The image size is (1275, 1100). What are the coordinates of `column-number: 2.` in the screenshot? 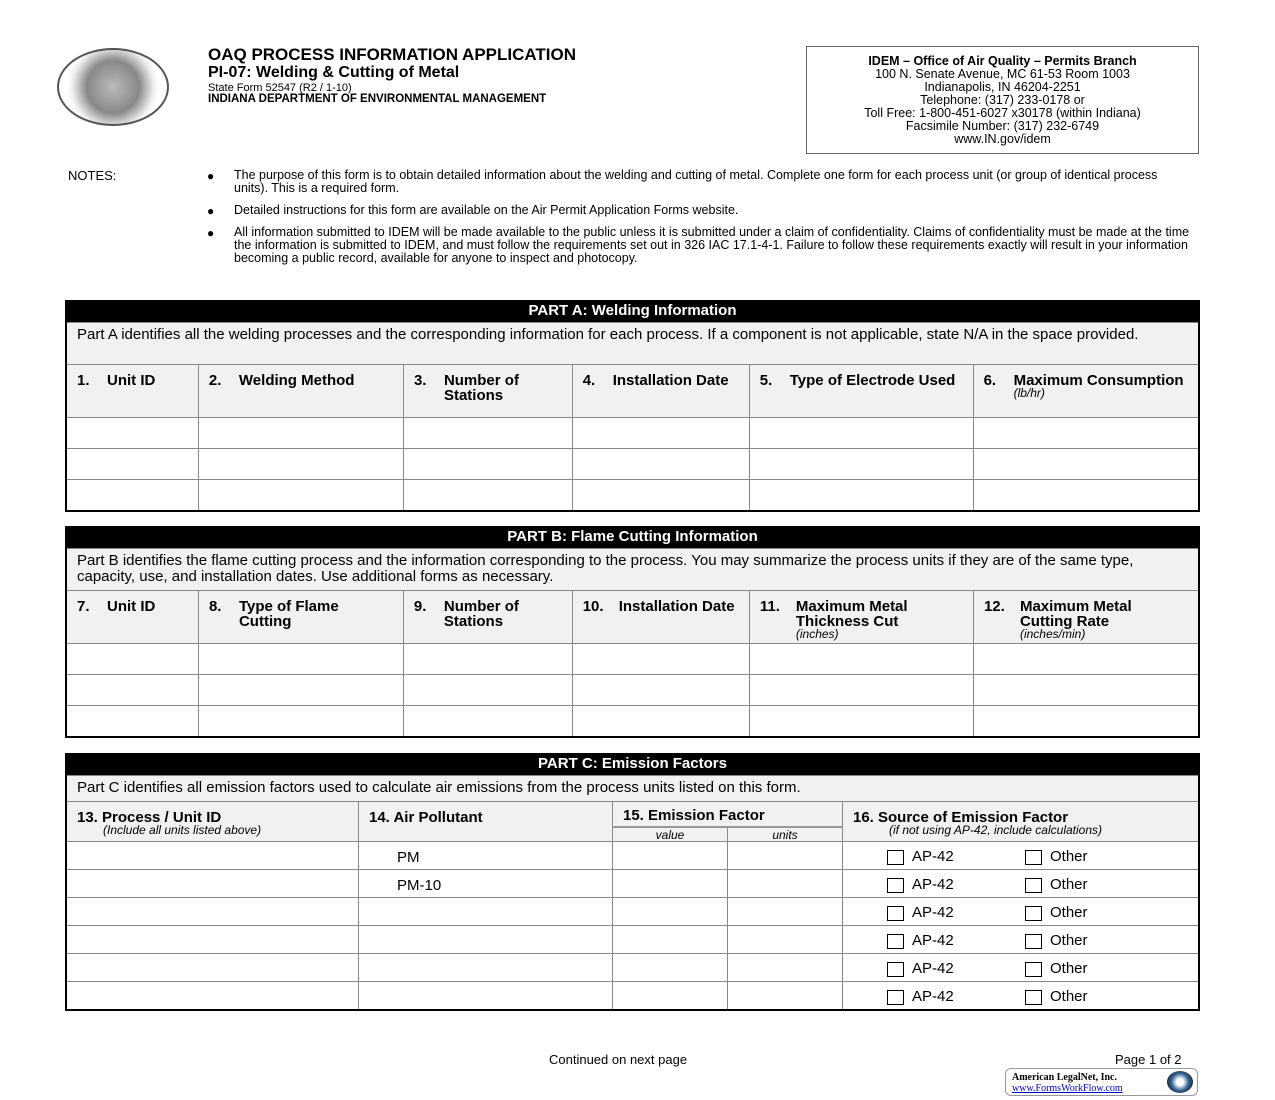 It's located at (215, 380).